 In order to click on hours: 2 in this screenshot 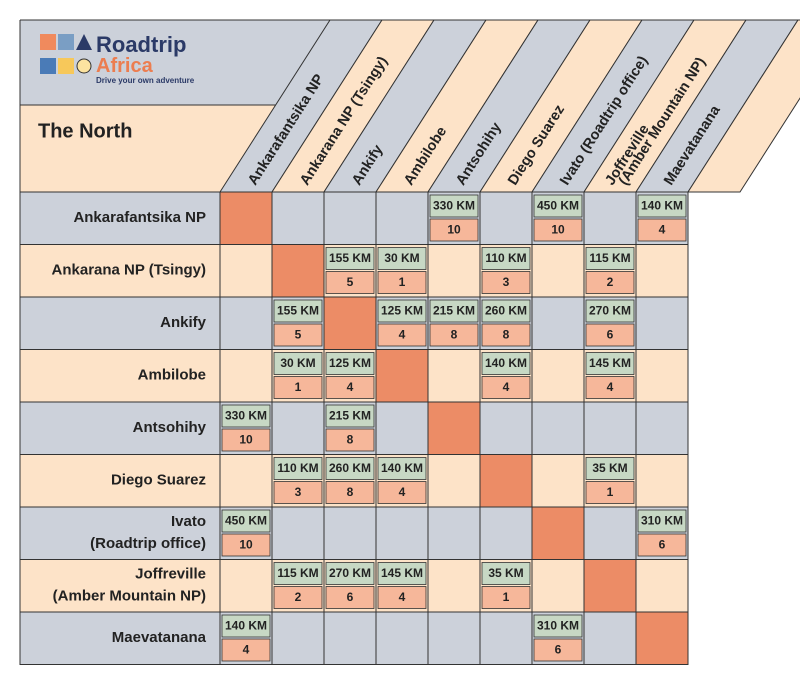, I will do `click(298, 597)`.